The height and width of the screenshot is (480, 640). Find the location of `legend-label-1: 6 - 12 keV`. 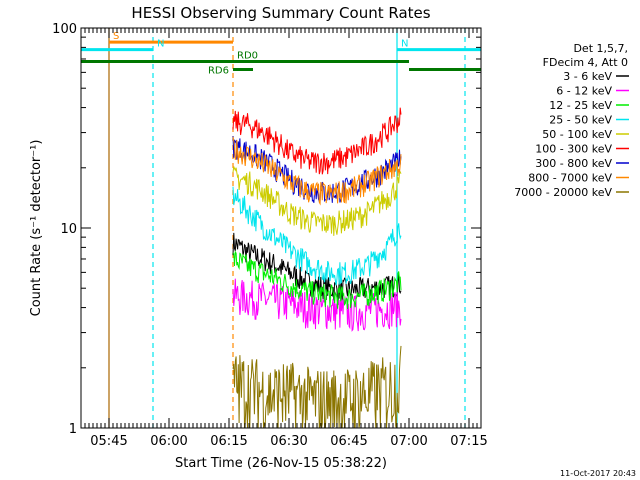

legend-label-1: 6 - 12 keV is located at coordinates (584, 91).